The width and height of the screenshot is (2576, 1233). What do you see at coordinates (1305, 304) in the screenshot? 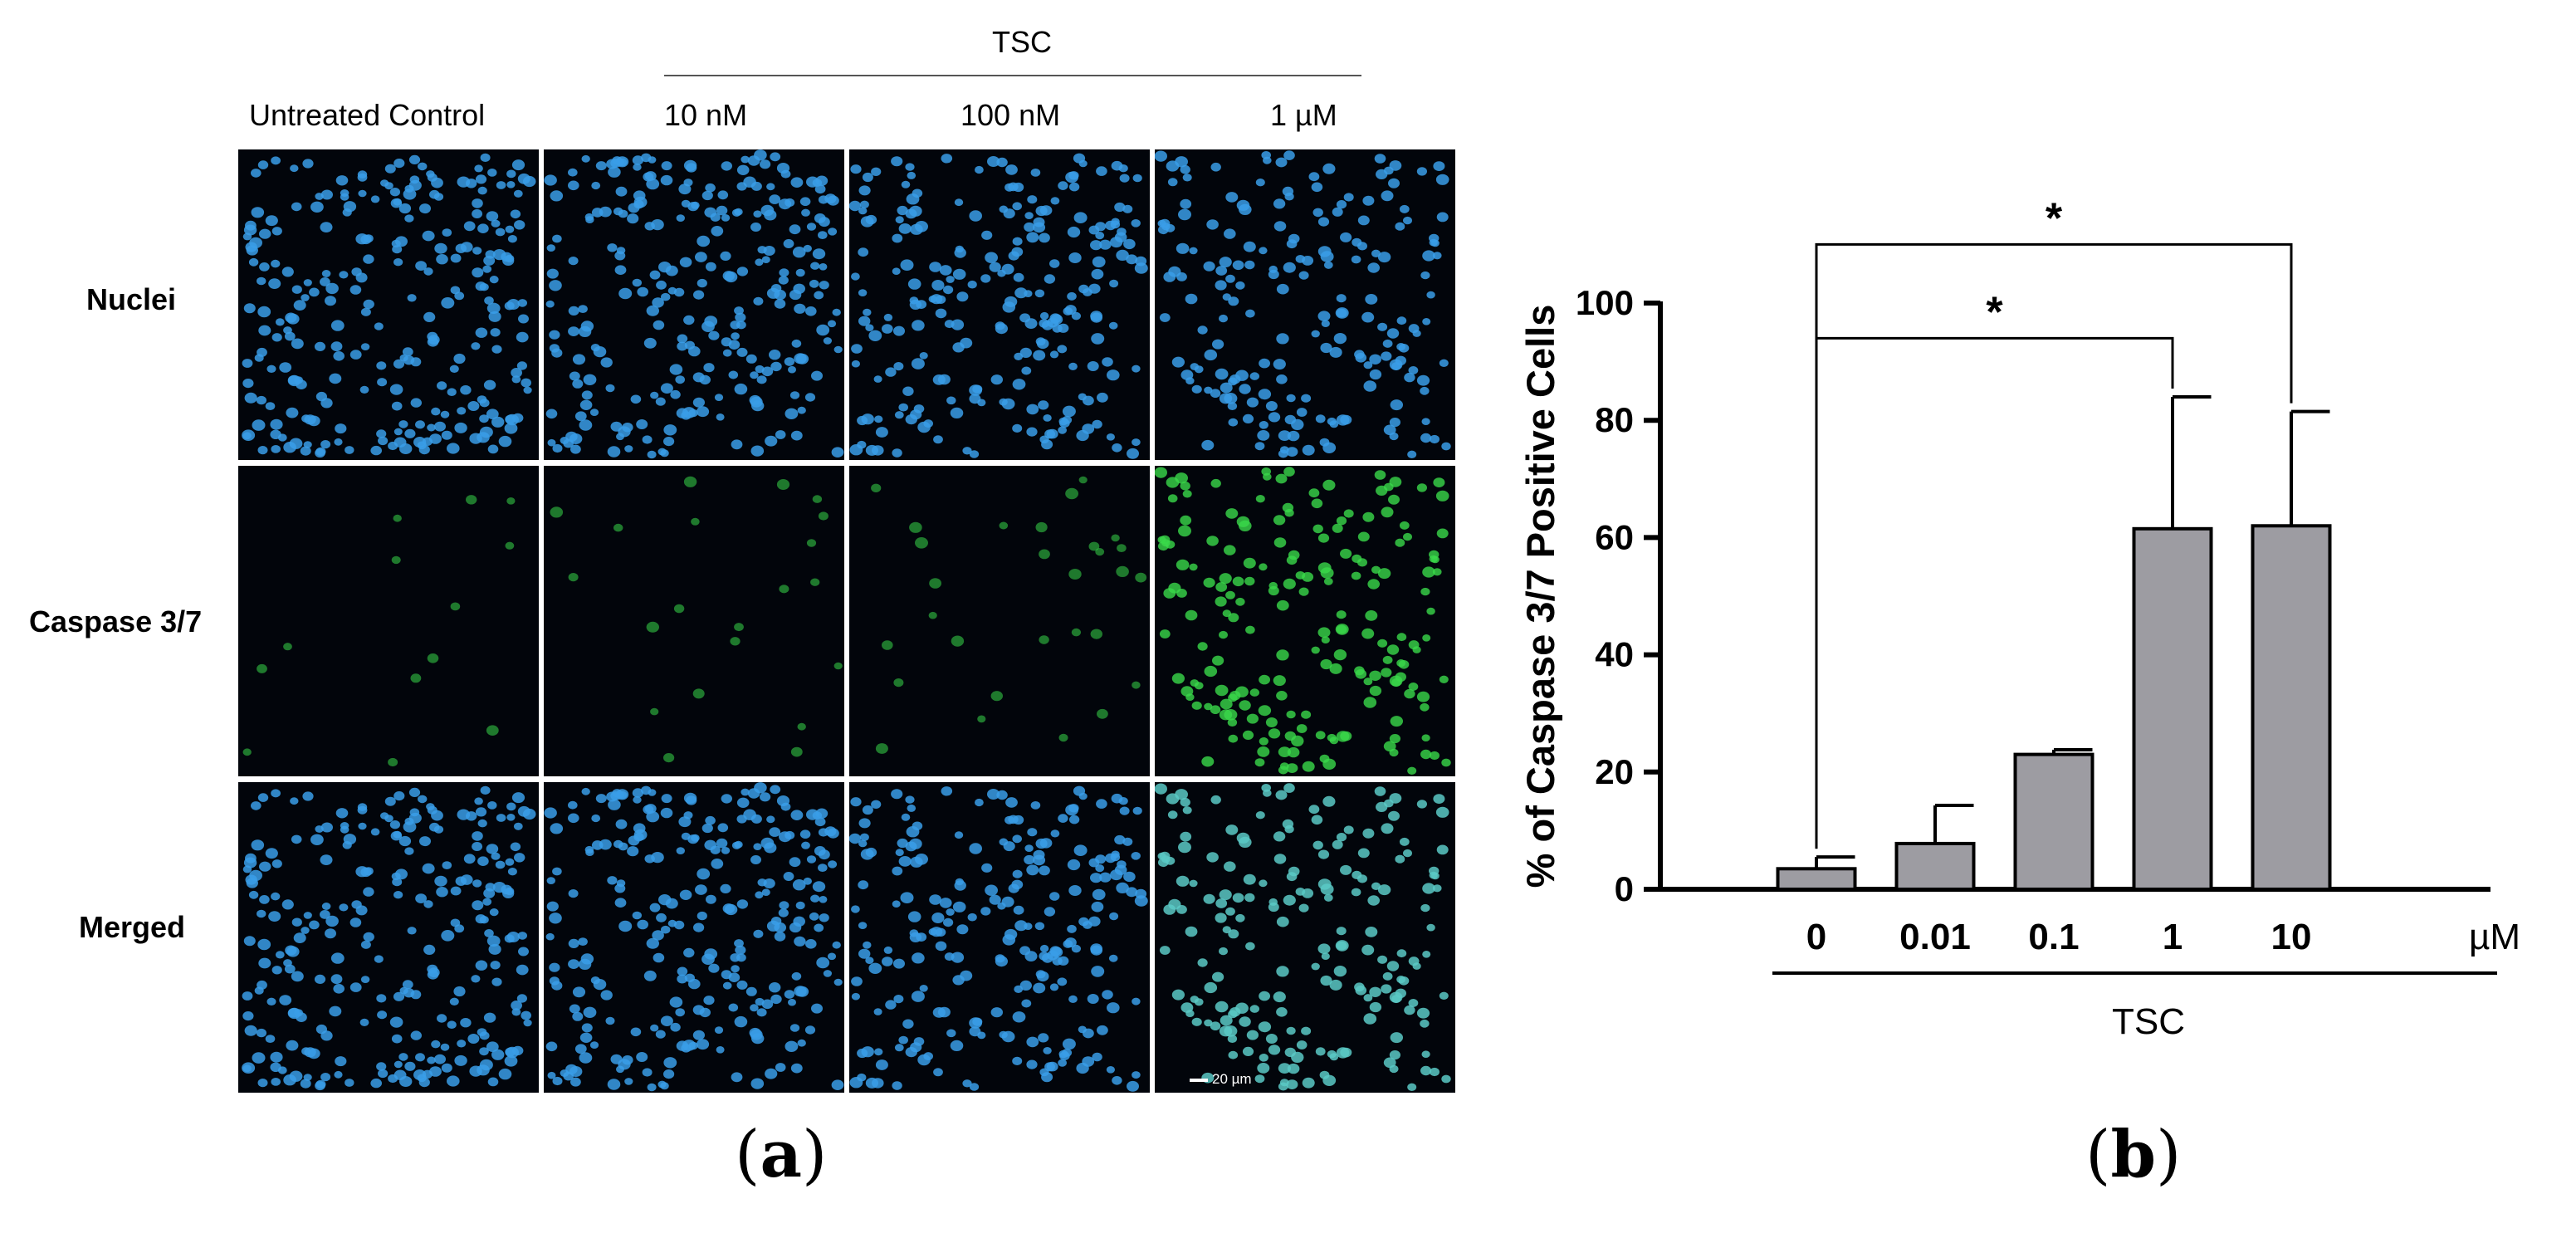
I see `micrograph-nuclei-1um` at bounding box center [1305, 304].